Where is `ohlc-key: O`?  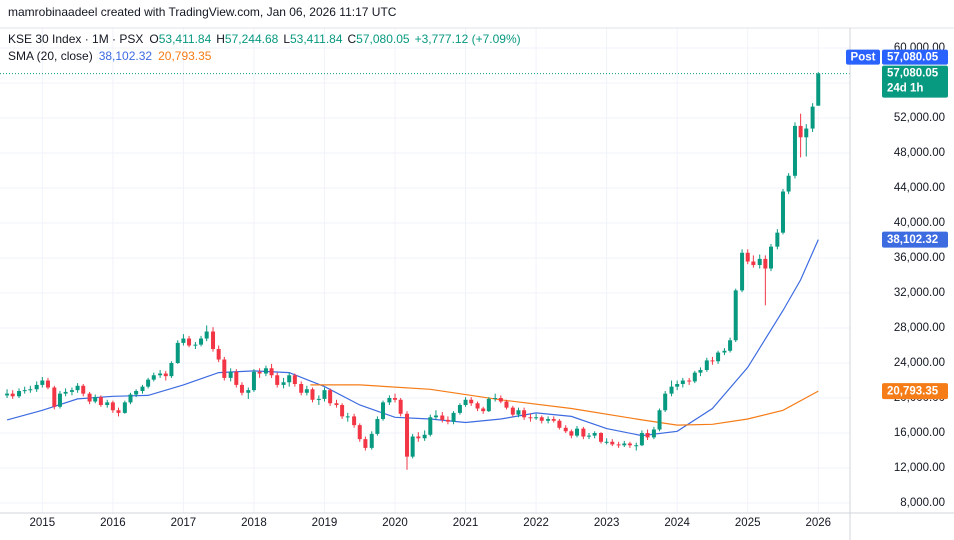
ohlc-key: O is located at coordinates (153, 39).